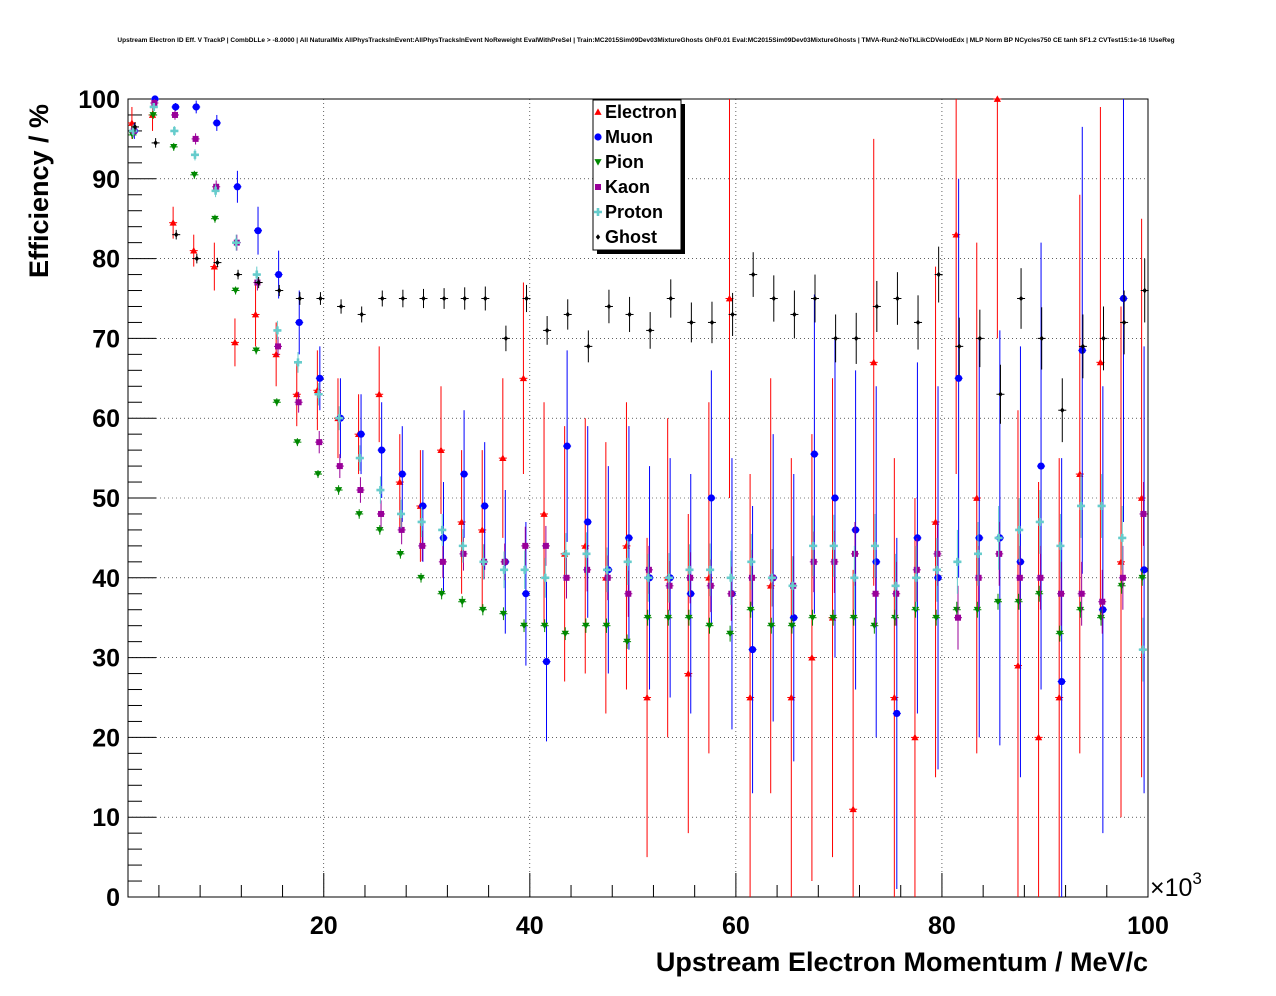 The image size is (1276, 996). I want to click on legend-entry-proton: Proton, so click(628, 212).